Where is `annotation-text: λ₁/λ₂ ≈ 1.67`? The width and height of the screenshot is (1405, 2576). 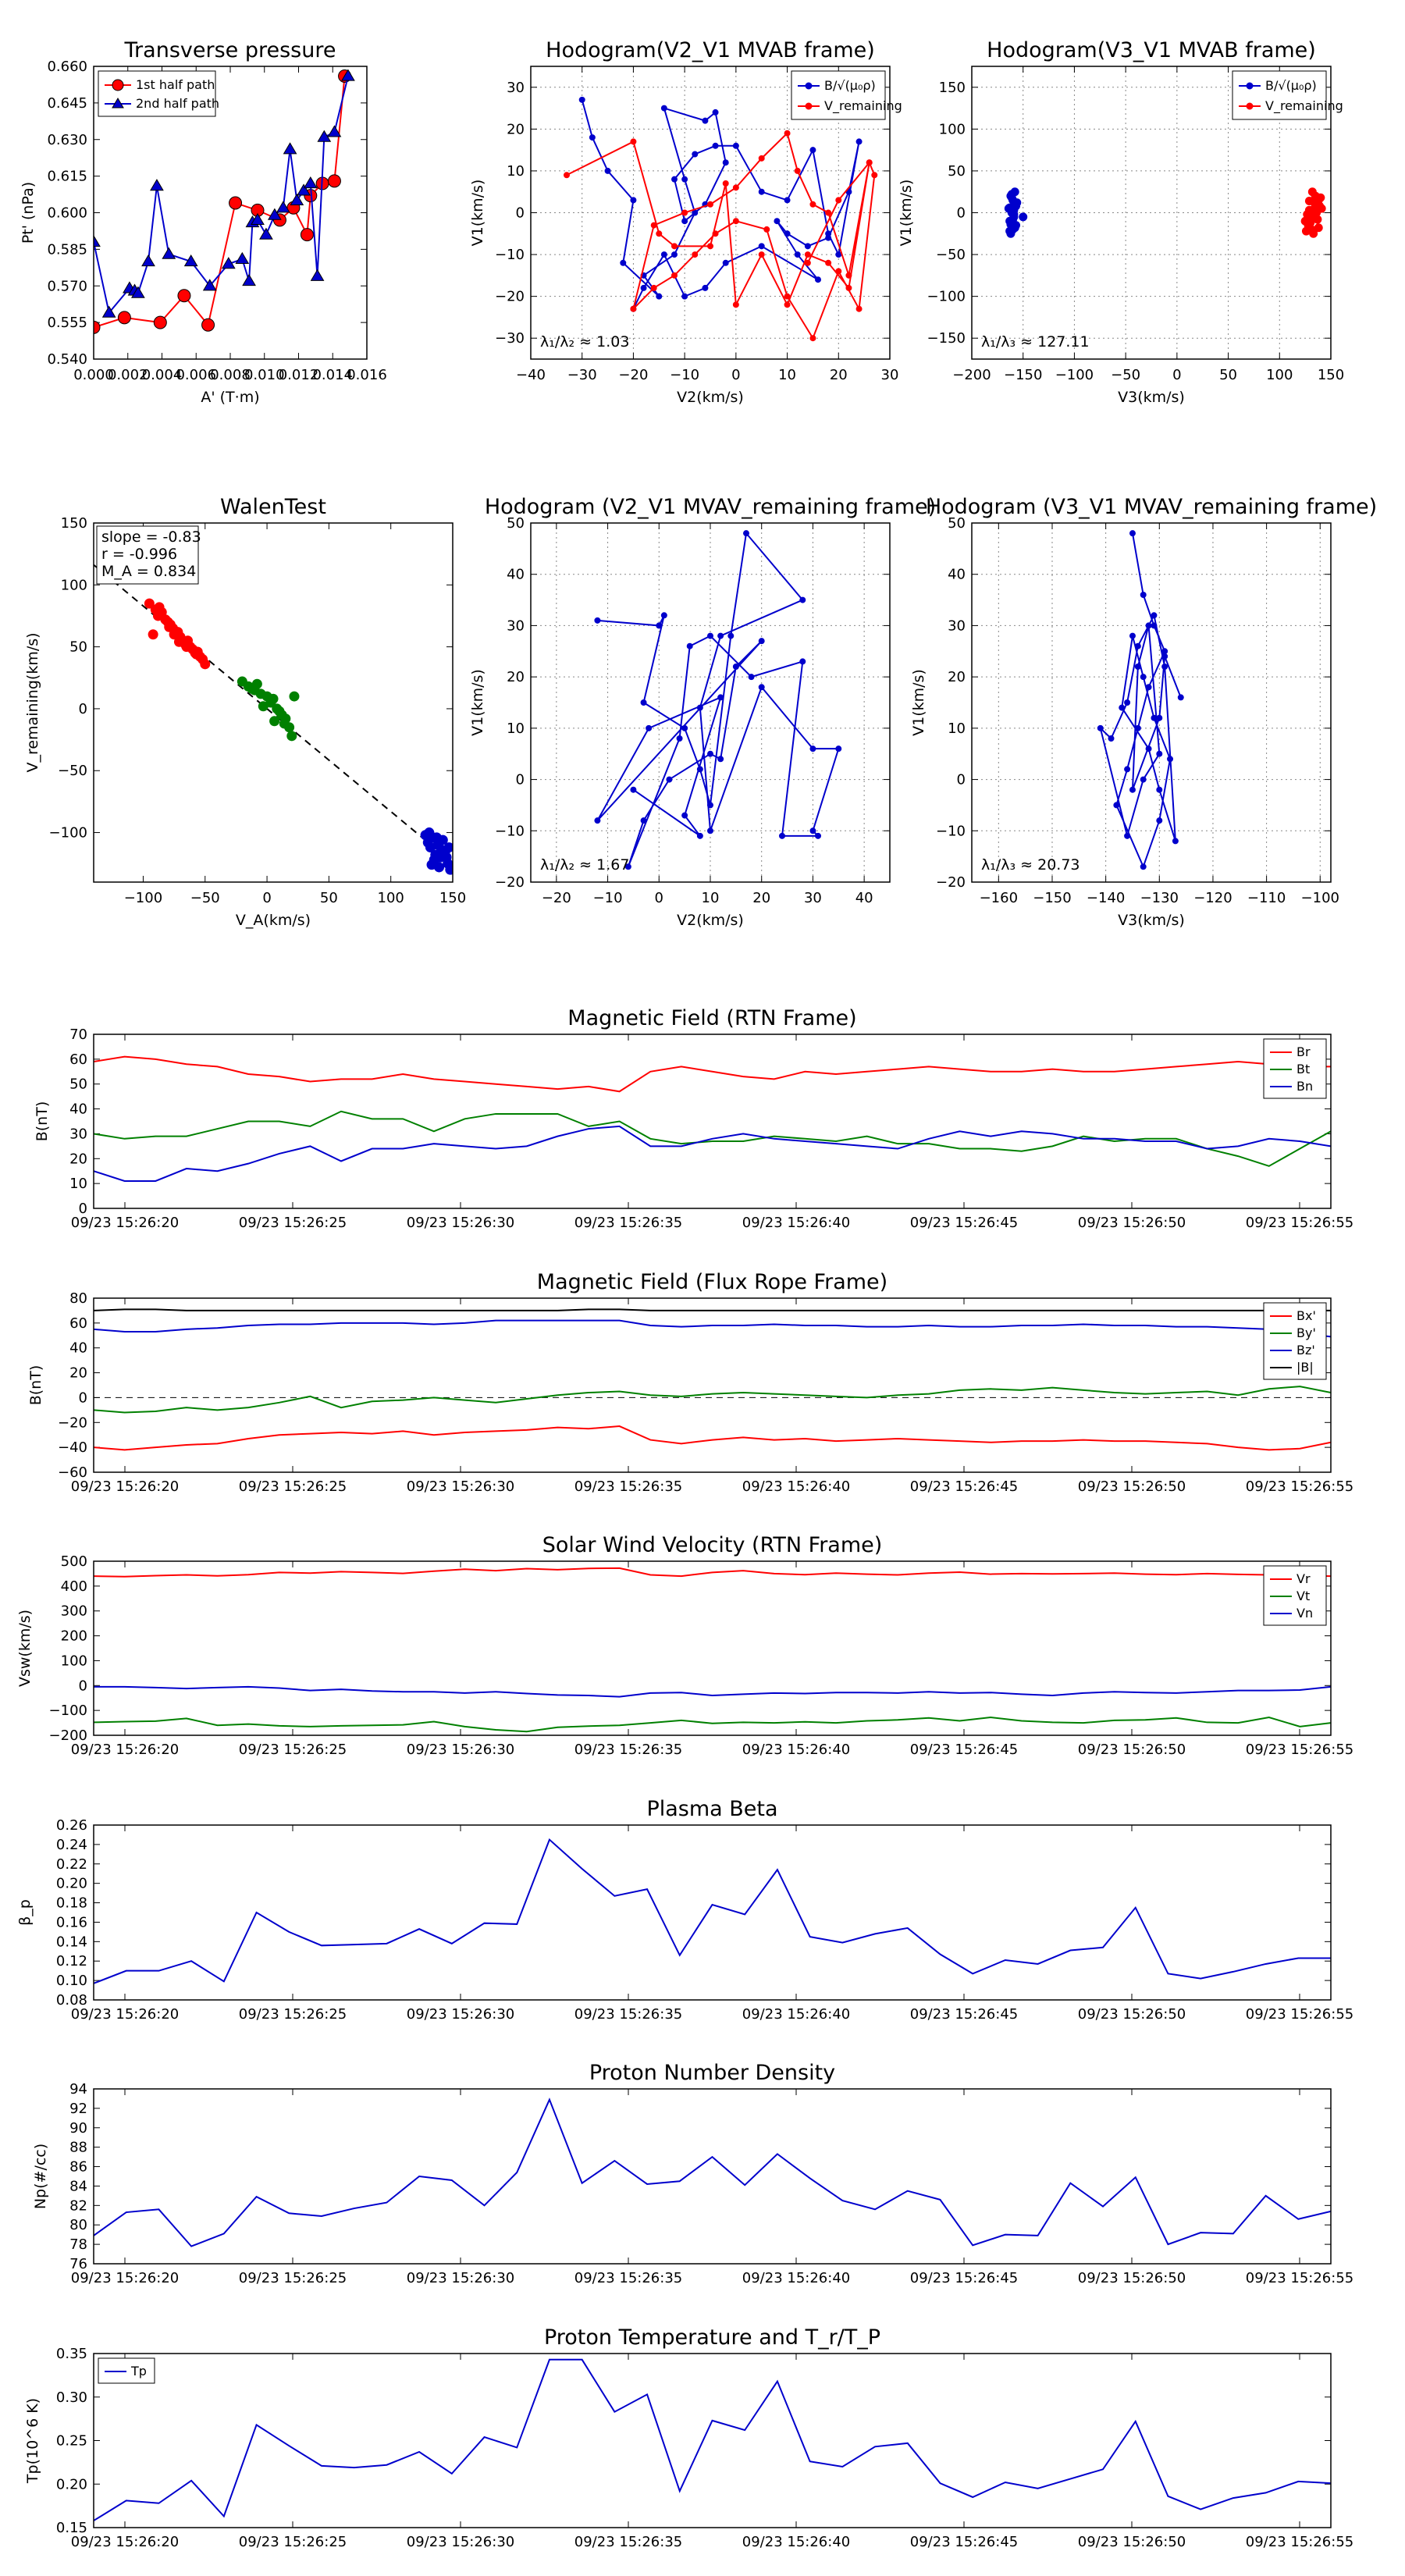
annotation-text: λ₁/λ₂ ≈ 1.67 is located at coordinates (584, 864).